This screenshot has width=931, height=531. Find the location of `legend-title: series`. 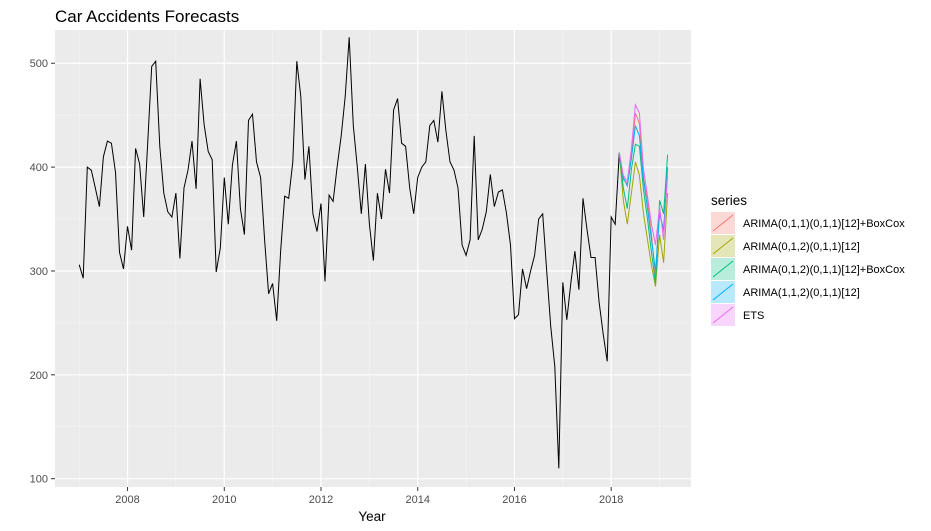

legend-title: series is located at coordinates (729, 200).